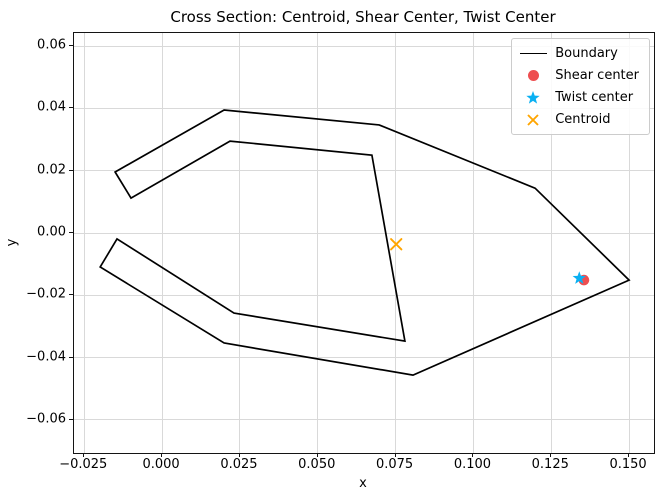 The height and width of the screenshot is (500, 666). Describe the element at coordinates (363, 483) in the screenshot. I see `x-axis-label: x` at that location.